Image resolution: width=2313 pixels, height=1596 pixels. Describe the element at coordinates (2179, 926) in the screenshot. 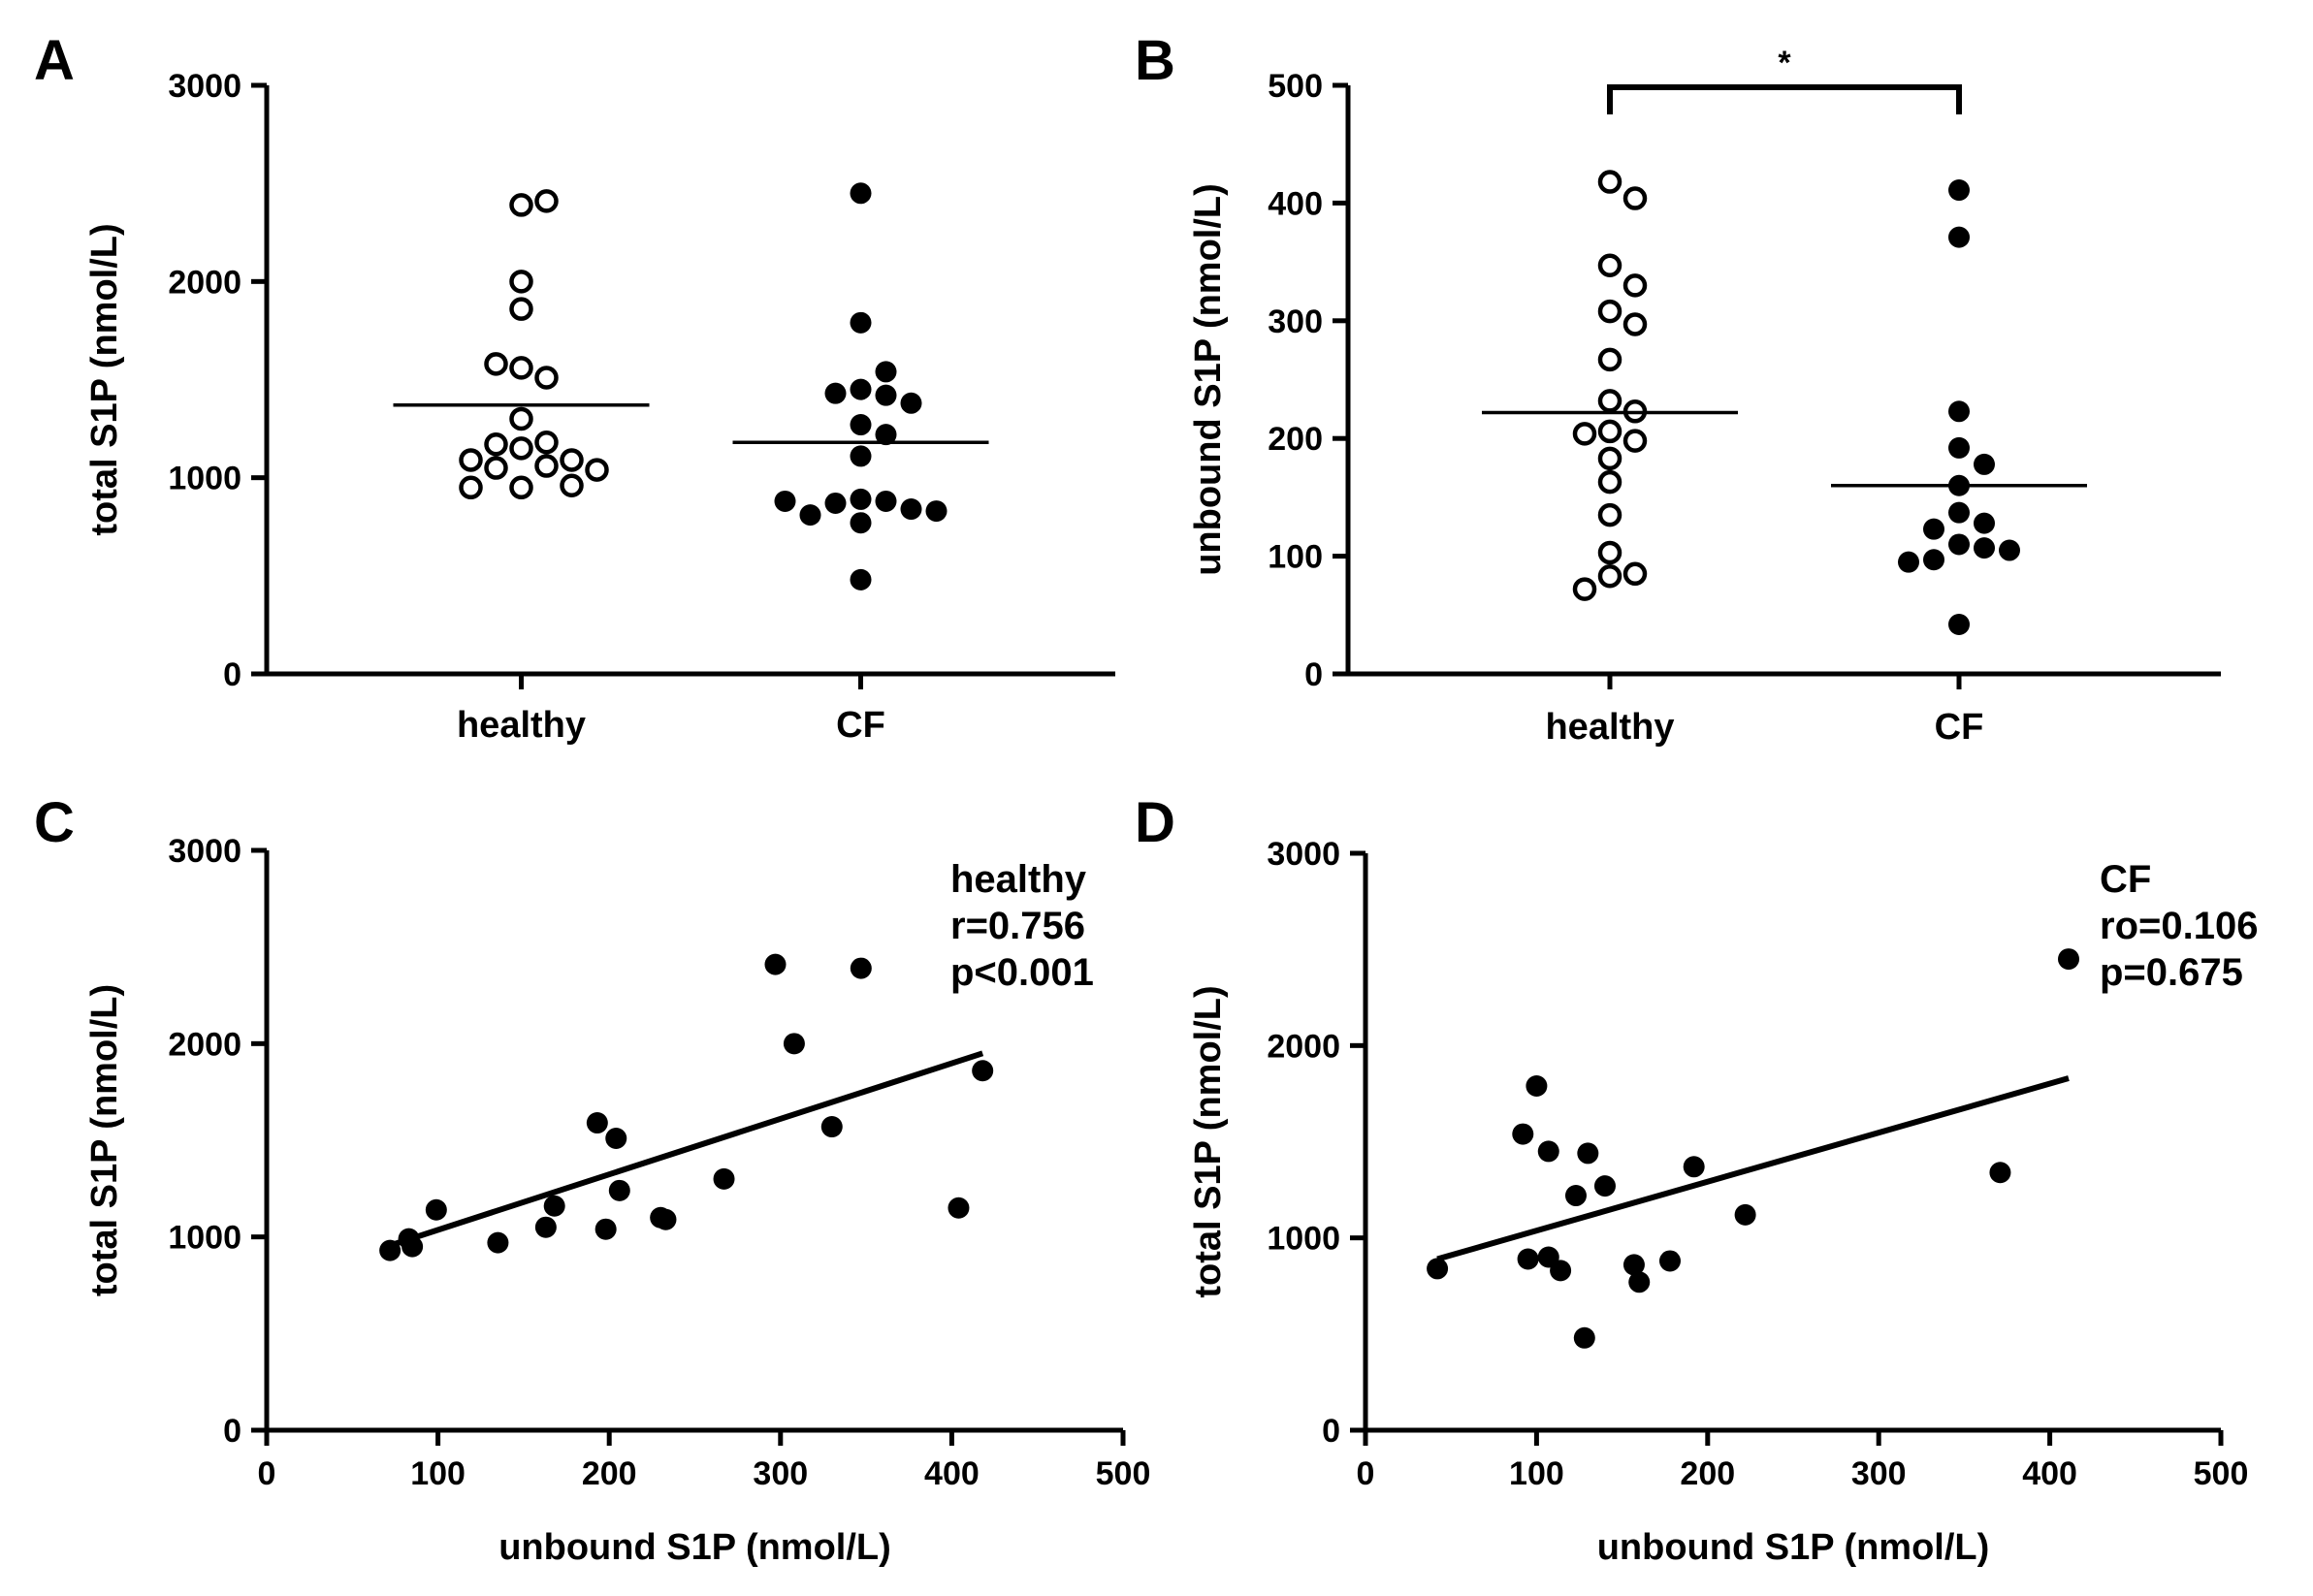

I see `stats-annotation: ro=0.106` at that location.